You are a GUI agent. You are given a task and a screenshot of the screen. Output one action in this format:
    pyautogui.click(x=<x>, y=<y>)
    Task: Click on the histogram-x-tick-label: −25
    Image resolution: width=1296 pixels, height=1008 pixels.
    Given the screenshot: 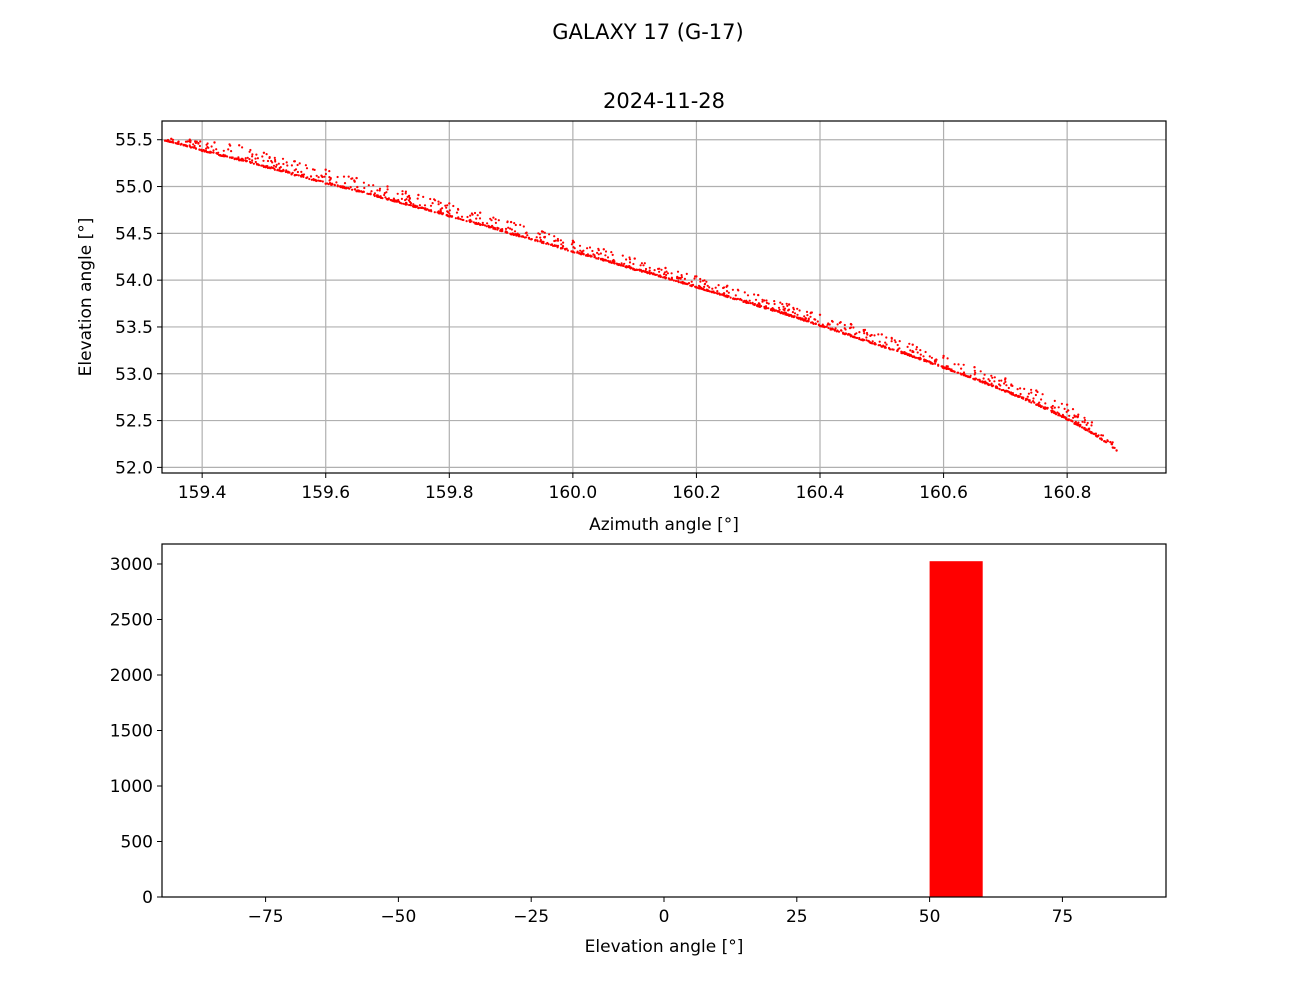 What is the action you would take?
    pyautogui.click(x=531, y=917)
    